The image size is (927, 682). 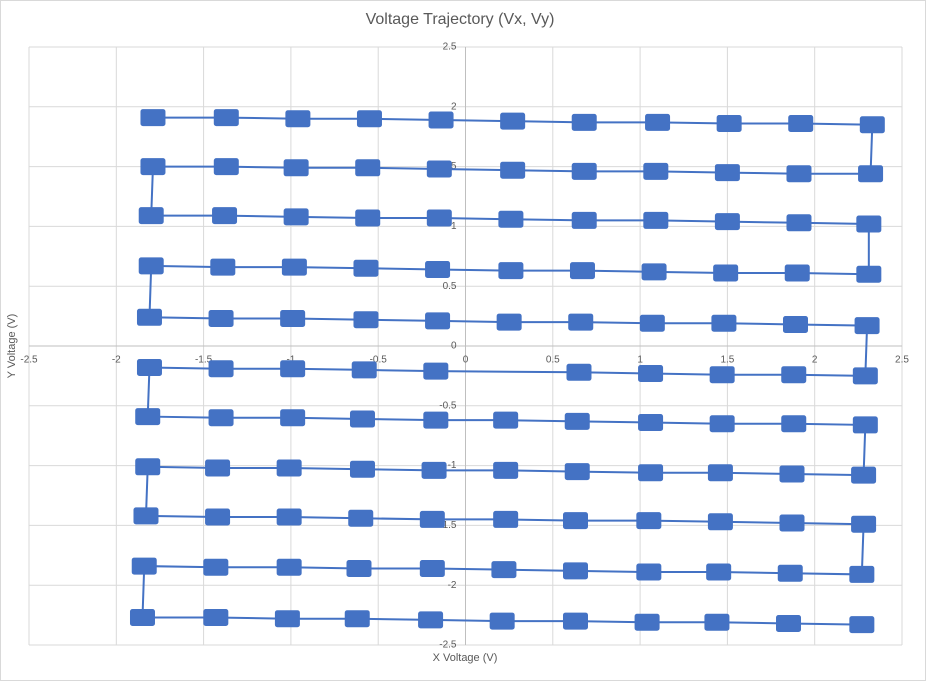 I want to click on chart-title: Voltage Trajectory (Vx, Vy), so click(x=460, y=19).